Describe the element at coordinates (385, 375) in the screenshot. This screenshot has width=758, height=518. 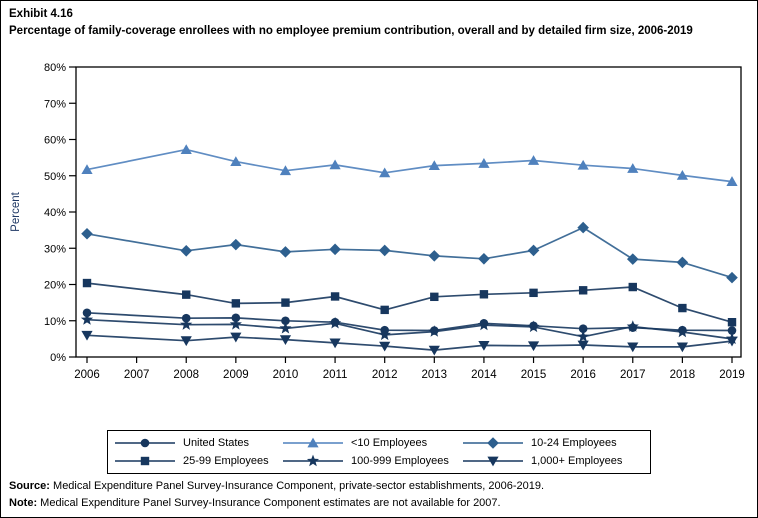
I see `svg-text: 2012` at that location.